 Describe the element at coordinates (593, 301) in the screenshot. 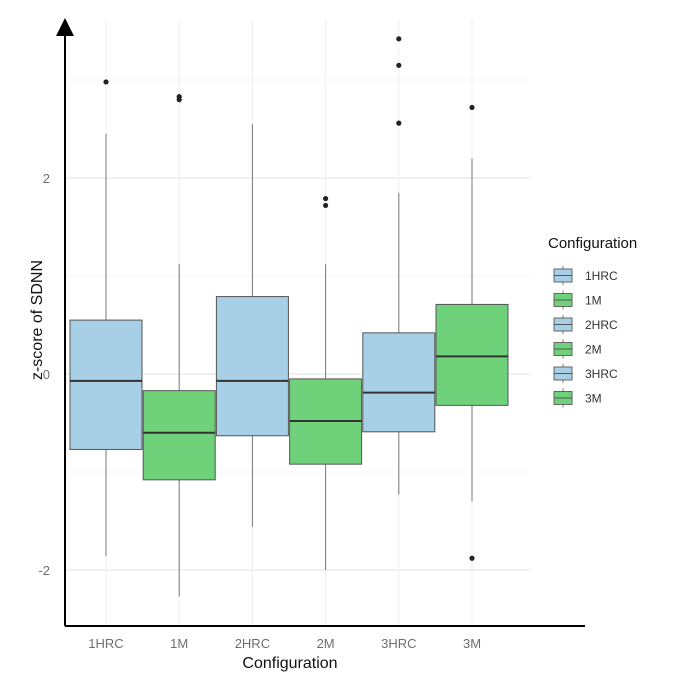

I see `legend-label: 1M` at that location.